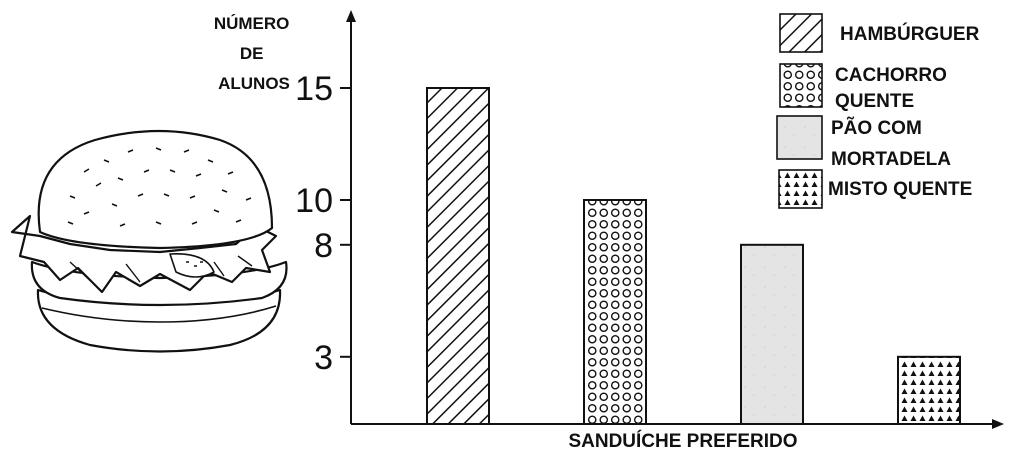 The image size is (1029, 454). What do you see at coordinates (799, 137) in the screenshot?
I see `legend-swatch-pao-com-mortadela` at bounding box center [799, 137].